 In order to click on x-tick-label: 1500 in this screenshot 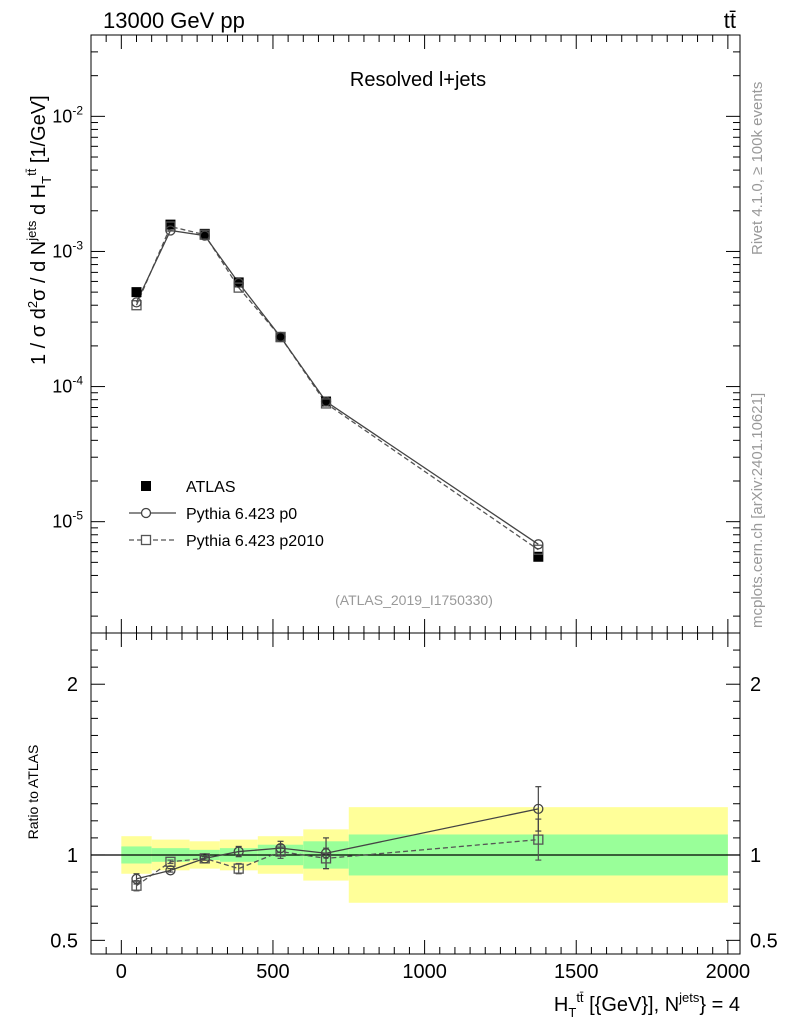, I will do `click(576, 972)`.